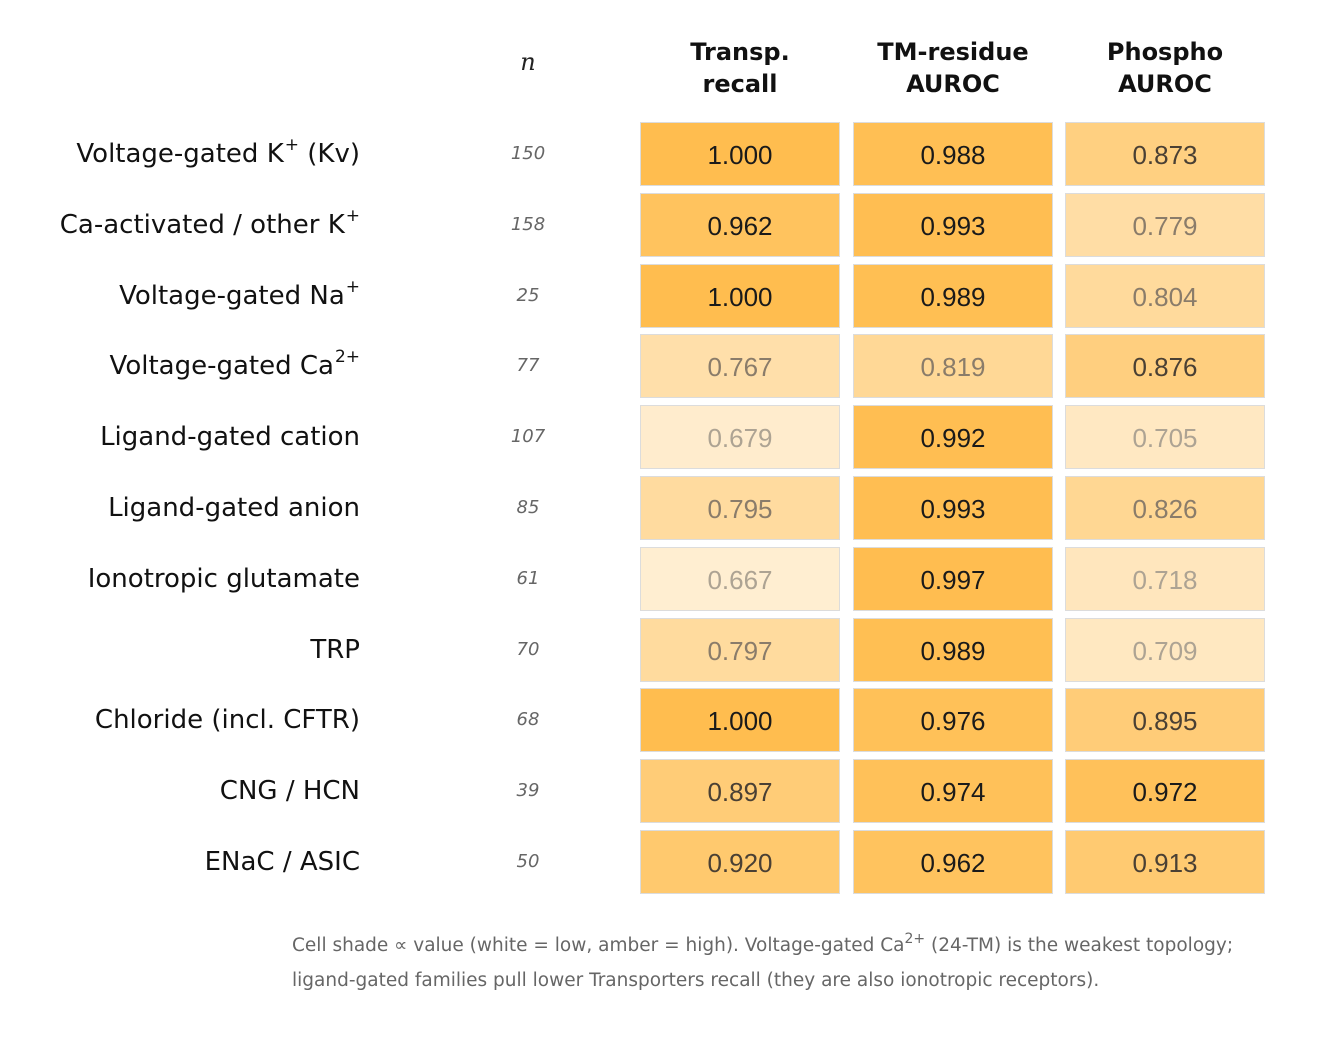 The width and height of the screenshot is (1321, 1039). What do you see at coordinates (740, 649) in the screenshot?
I see `heatmap-cell: 0.797` at bounding box center [740, 649].